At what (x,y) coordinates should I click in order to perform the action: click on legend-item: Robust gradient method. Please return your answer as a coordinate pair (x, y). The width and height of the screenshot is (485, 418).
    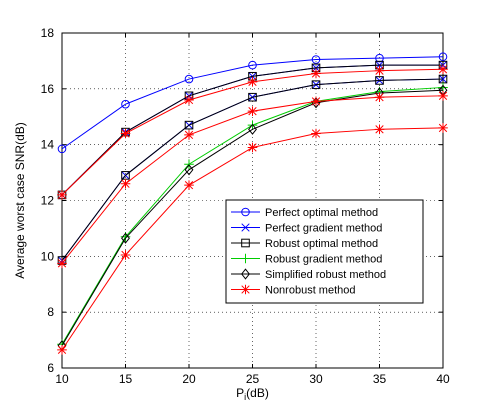
    Looking at the image, I should click on (306, 260).